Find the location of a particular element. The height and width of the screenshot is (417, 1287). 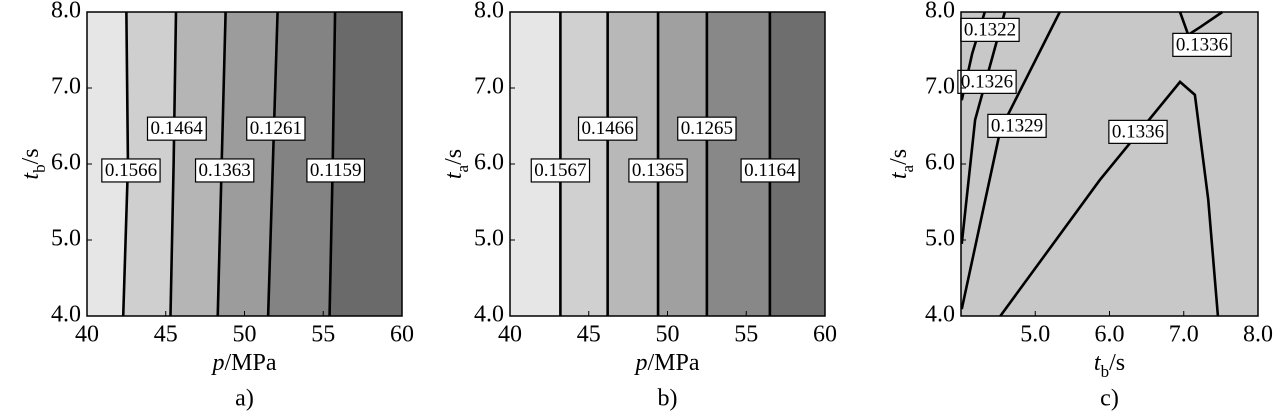

contour-label: 0.1322 is located at coordinates (990, 29).